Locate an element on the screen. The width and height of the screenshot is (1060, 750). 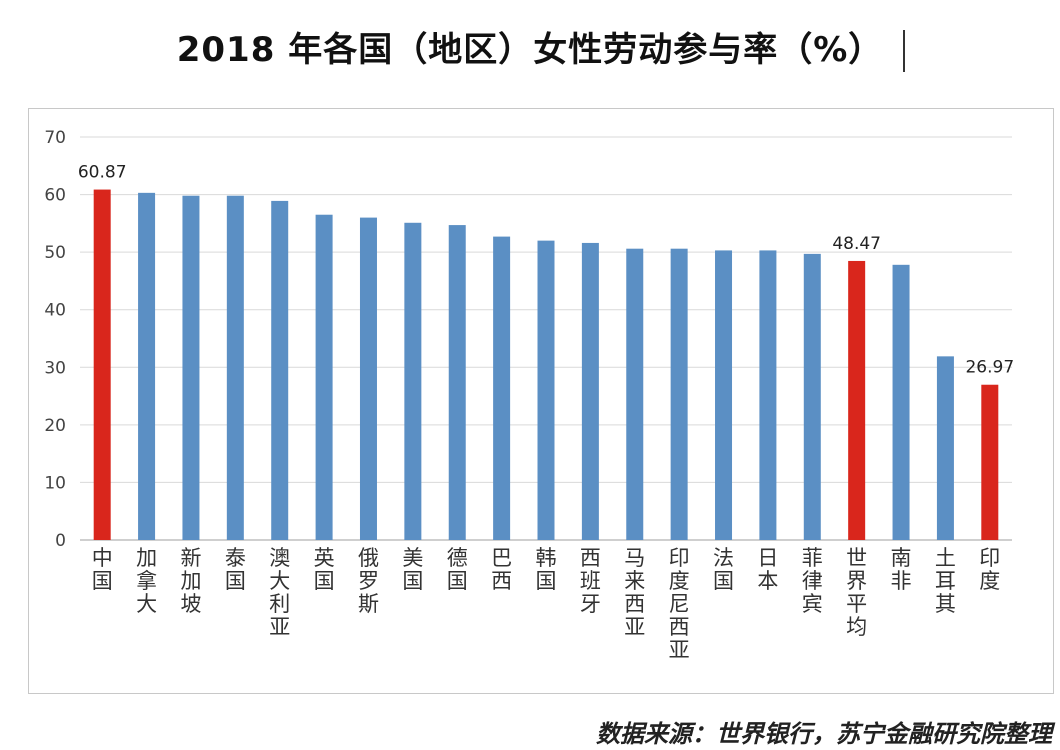
x-tick-label-char: 菲 is located at coordinates (812, 558).